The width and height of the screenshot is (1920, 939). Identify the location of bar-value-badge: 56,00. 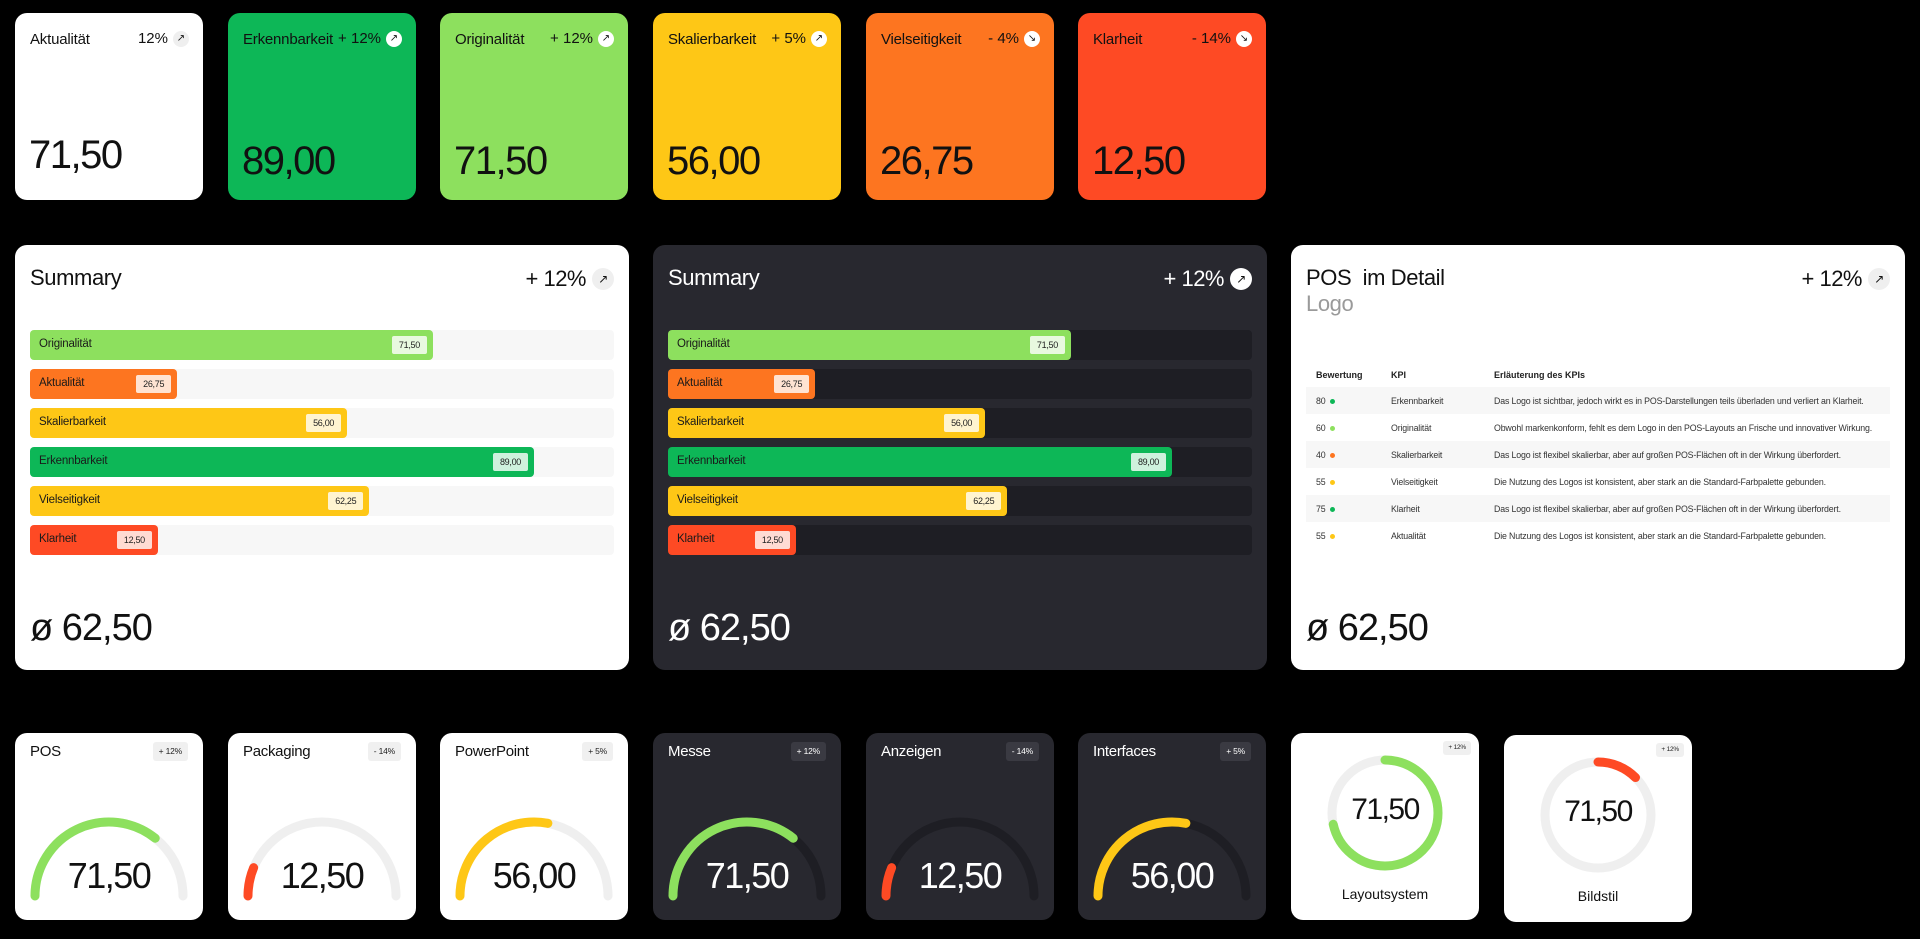
(962, 423).